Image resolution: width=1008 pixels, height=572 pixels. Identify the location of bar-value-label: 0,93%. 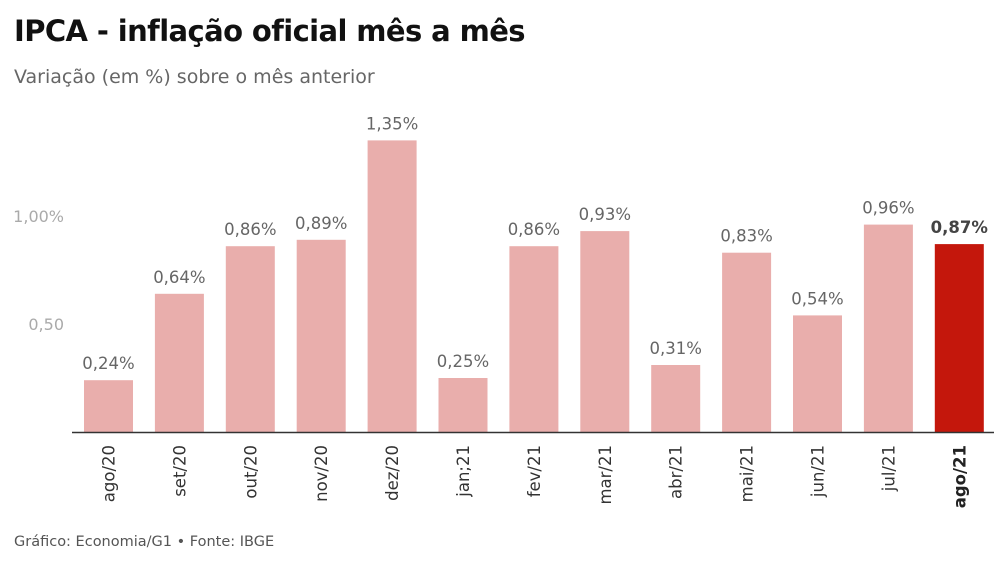
(605, 214).